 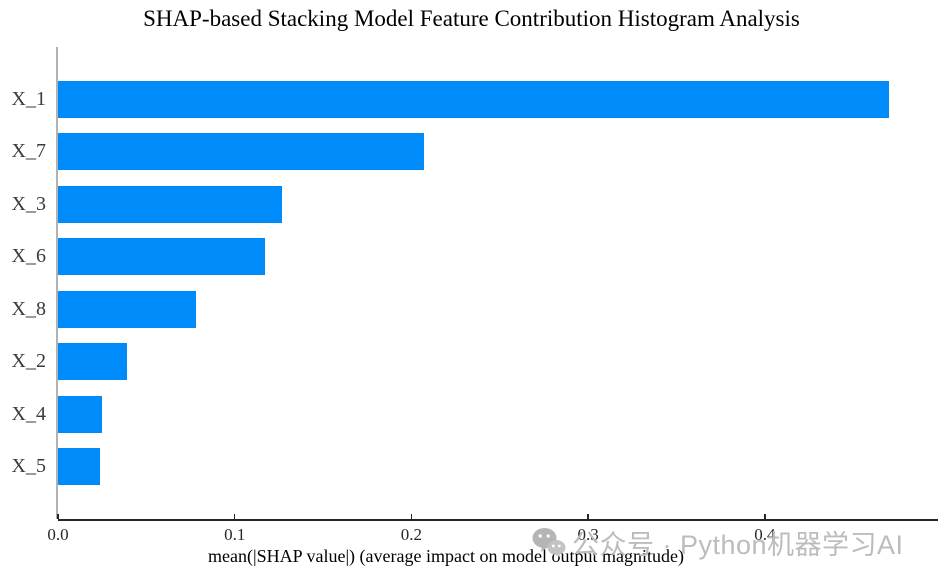 I want to click on y-tick-label: X_1, so click(x=28, y=98).